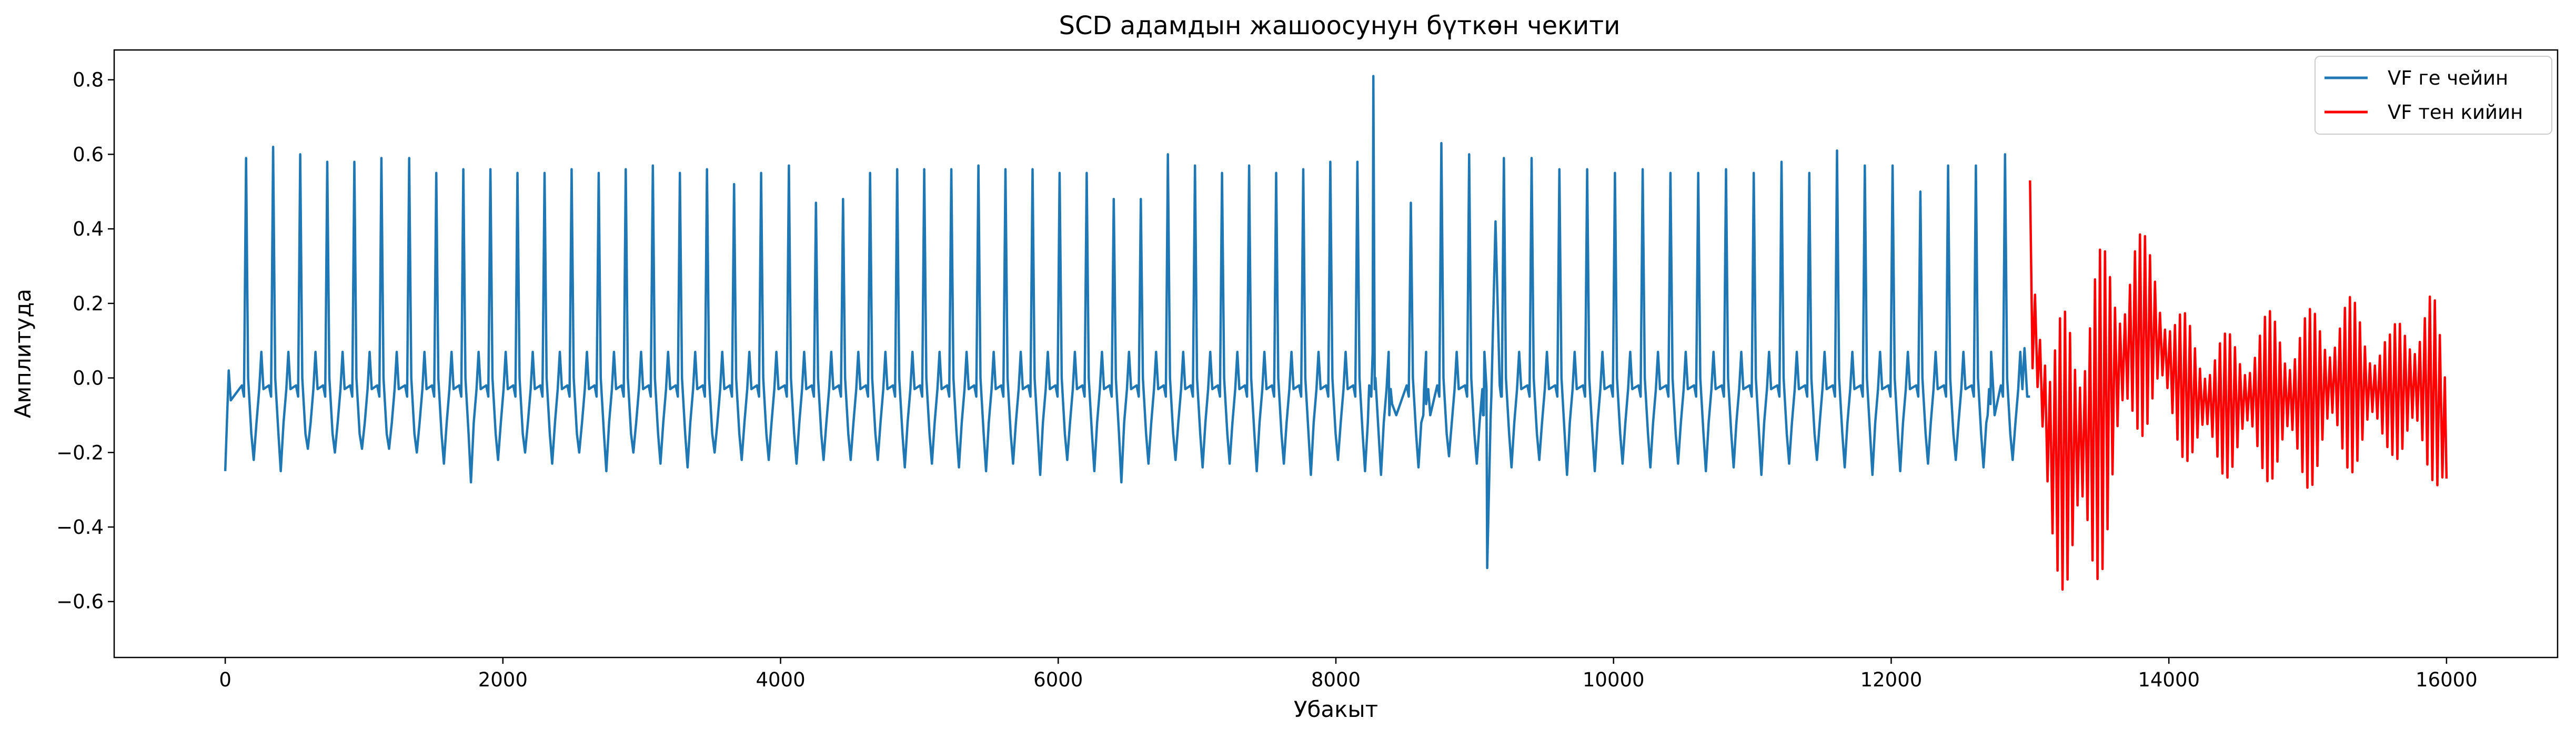  What do you see at coordinates (1892, 680) in the screenshot?
I see `x-tick-label: 12000` at bounding box center [1892, 680].